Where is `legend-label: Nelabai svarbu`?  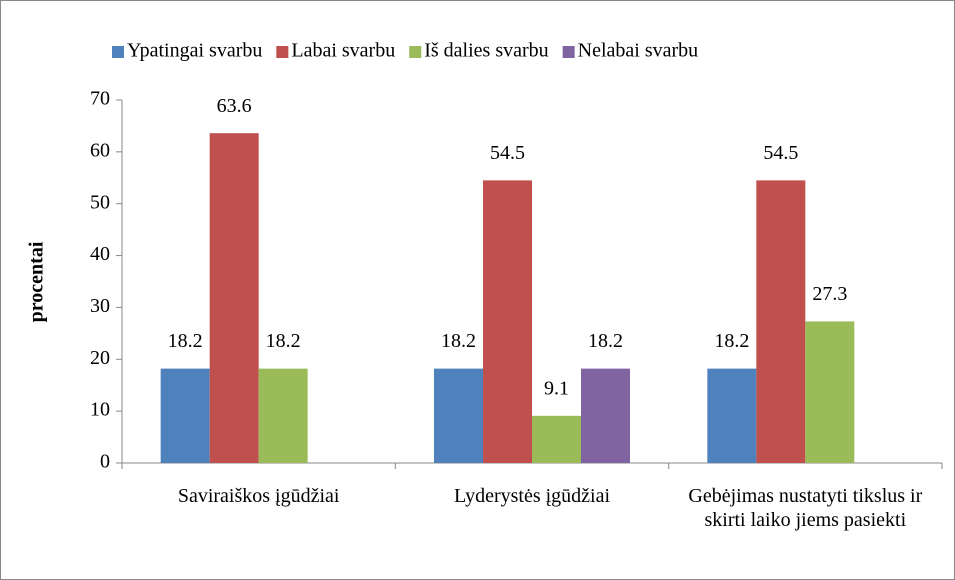
legend-label: Nelabai svarbu is located at coordinates (638, 51).